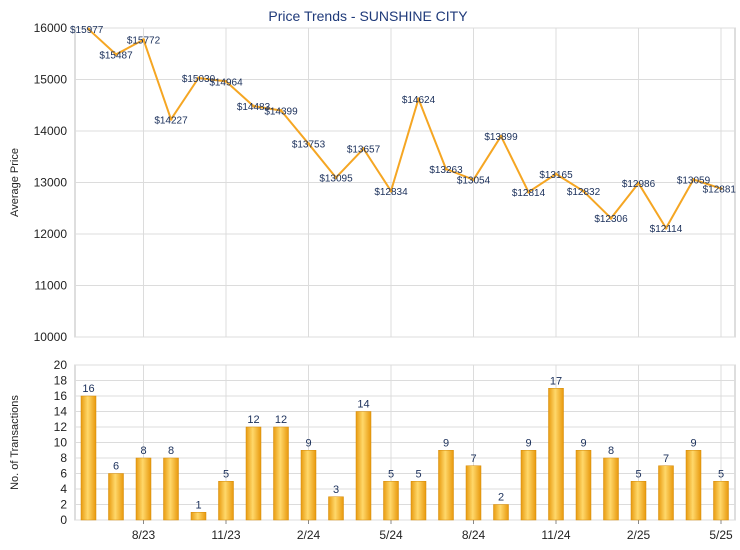 Image resolution: width=740 pixels, height=550 pixels. I want to click on y-tick-label: 18, so click(61, 381).